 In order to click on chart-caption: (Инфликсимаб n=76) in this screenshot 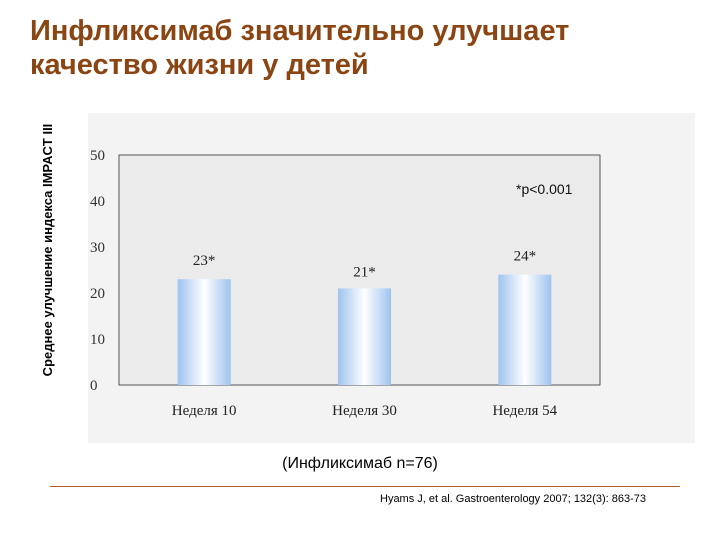, I will do `click(360, 463)`.